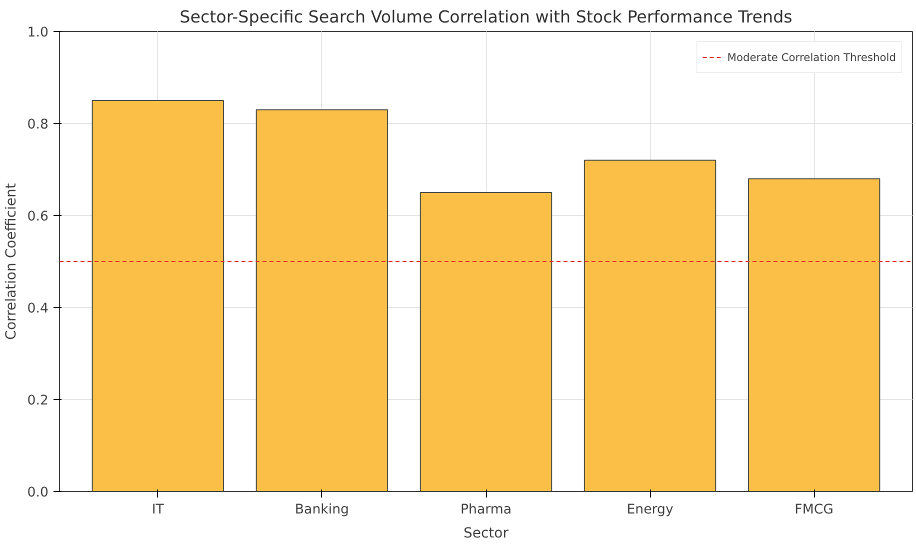 This screenshot has height=544, width=916. I want to click on y-tick-label: 0.0, so click(38, 493).